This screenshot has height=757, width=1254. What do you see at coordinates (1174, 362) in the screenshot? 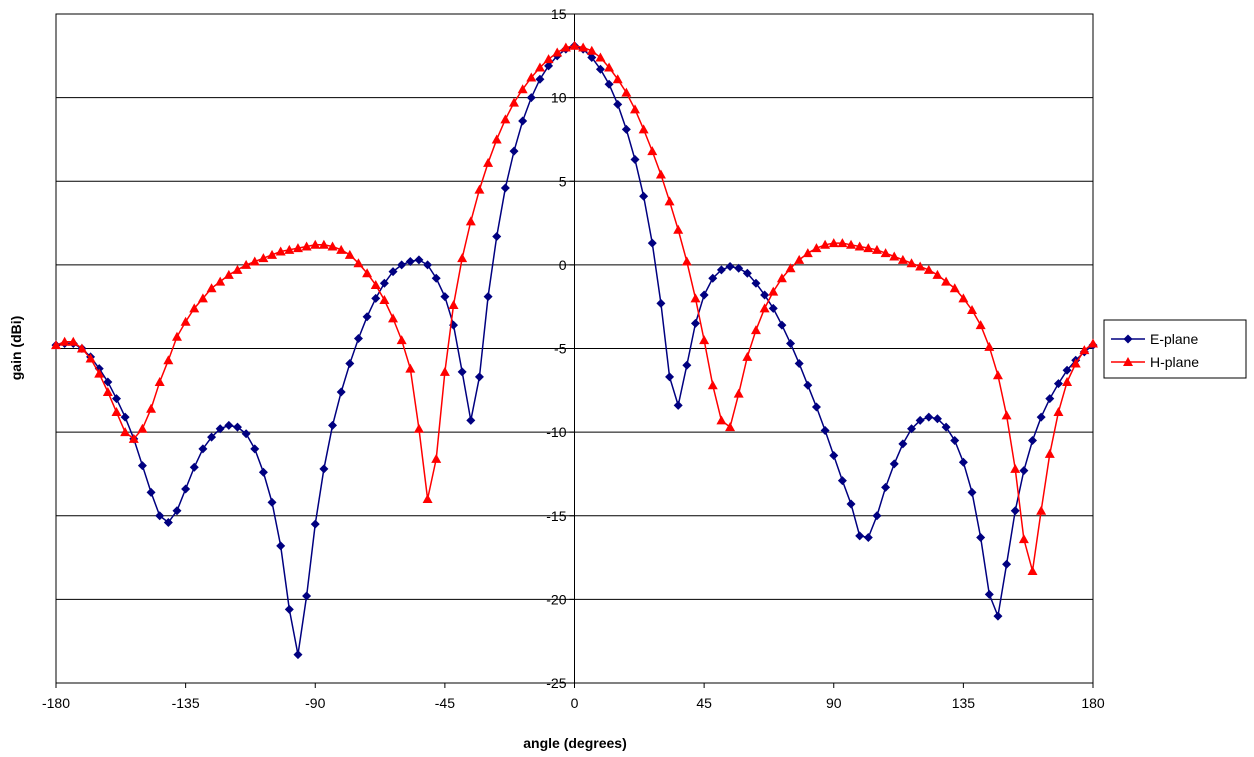
I see `legend-label: H-plane` at bounding box center [1174, 362].